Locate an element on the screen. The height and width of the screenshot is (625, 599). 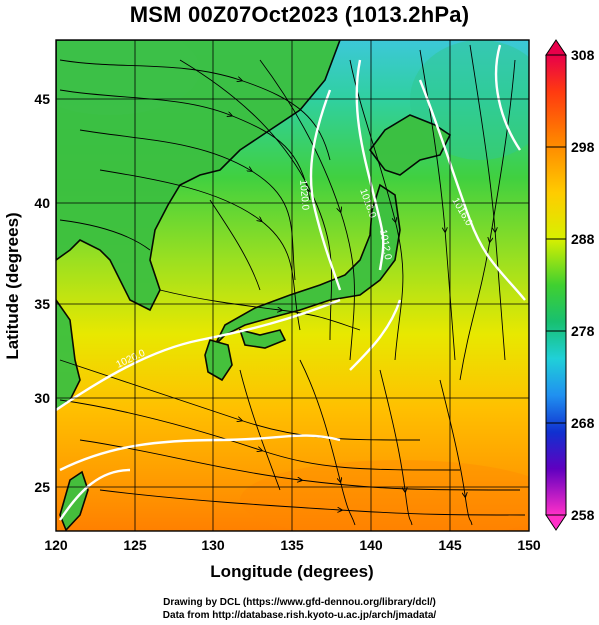
x-tick-label: 130 is located at coordinates (213, 545).